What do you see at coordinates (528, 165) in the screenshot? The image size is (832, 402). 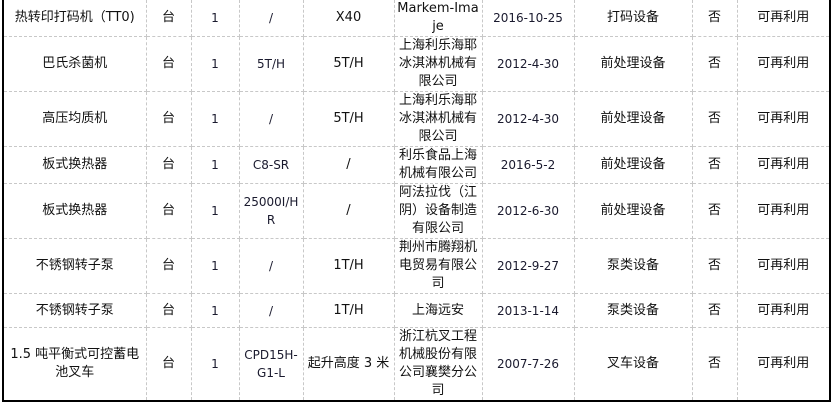 I see `cell-date: 2016-5-2` at bounding box center [528, 165].